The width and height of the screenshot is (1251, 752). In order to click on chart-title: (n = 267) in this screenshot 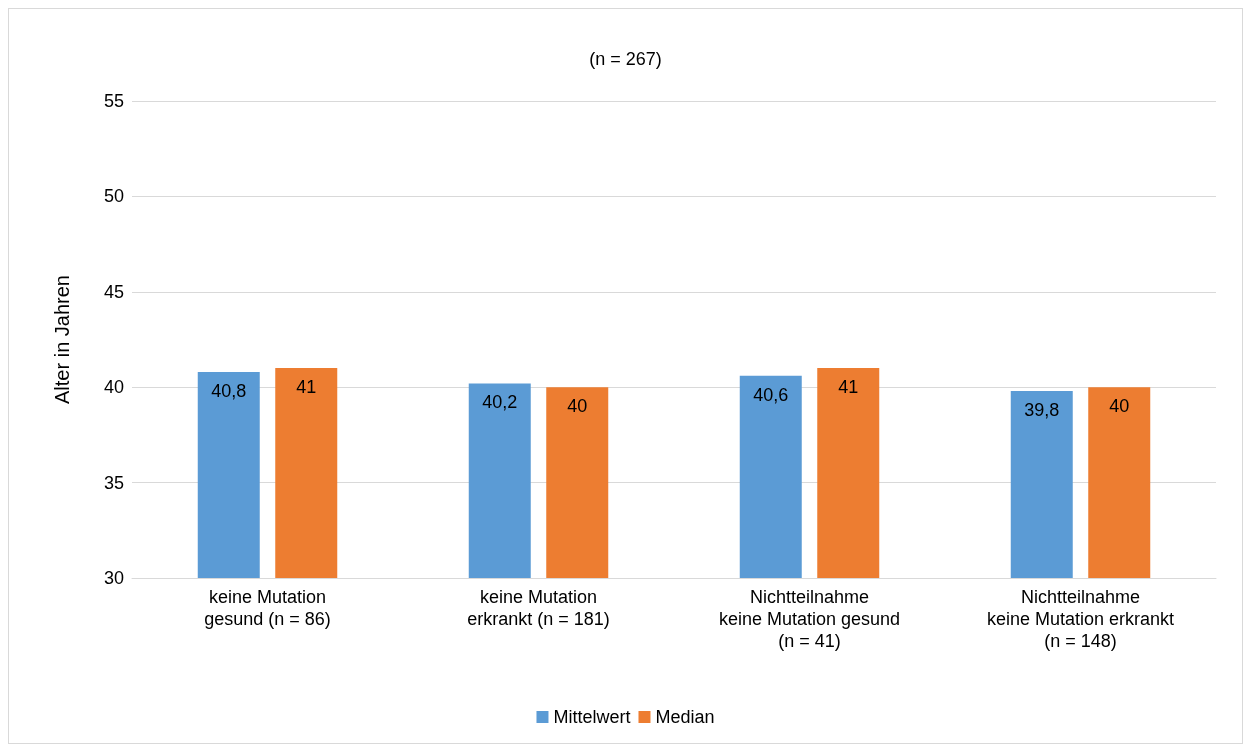, I will do `click(625, 59)`.